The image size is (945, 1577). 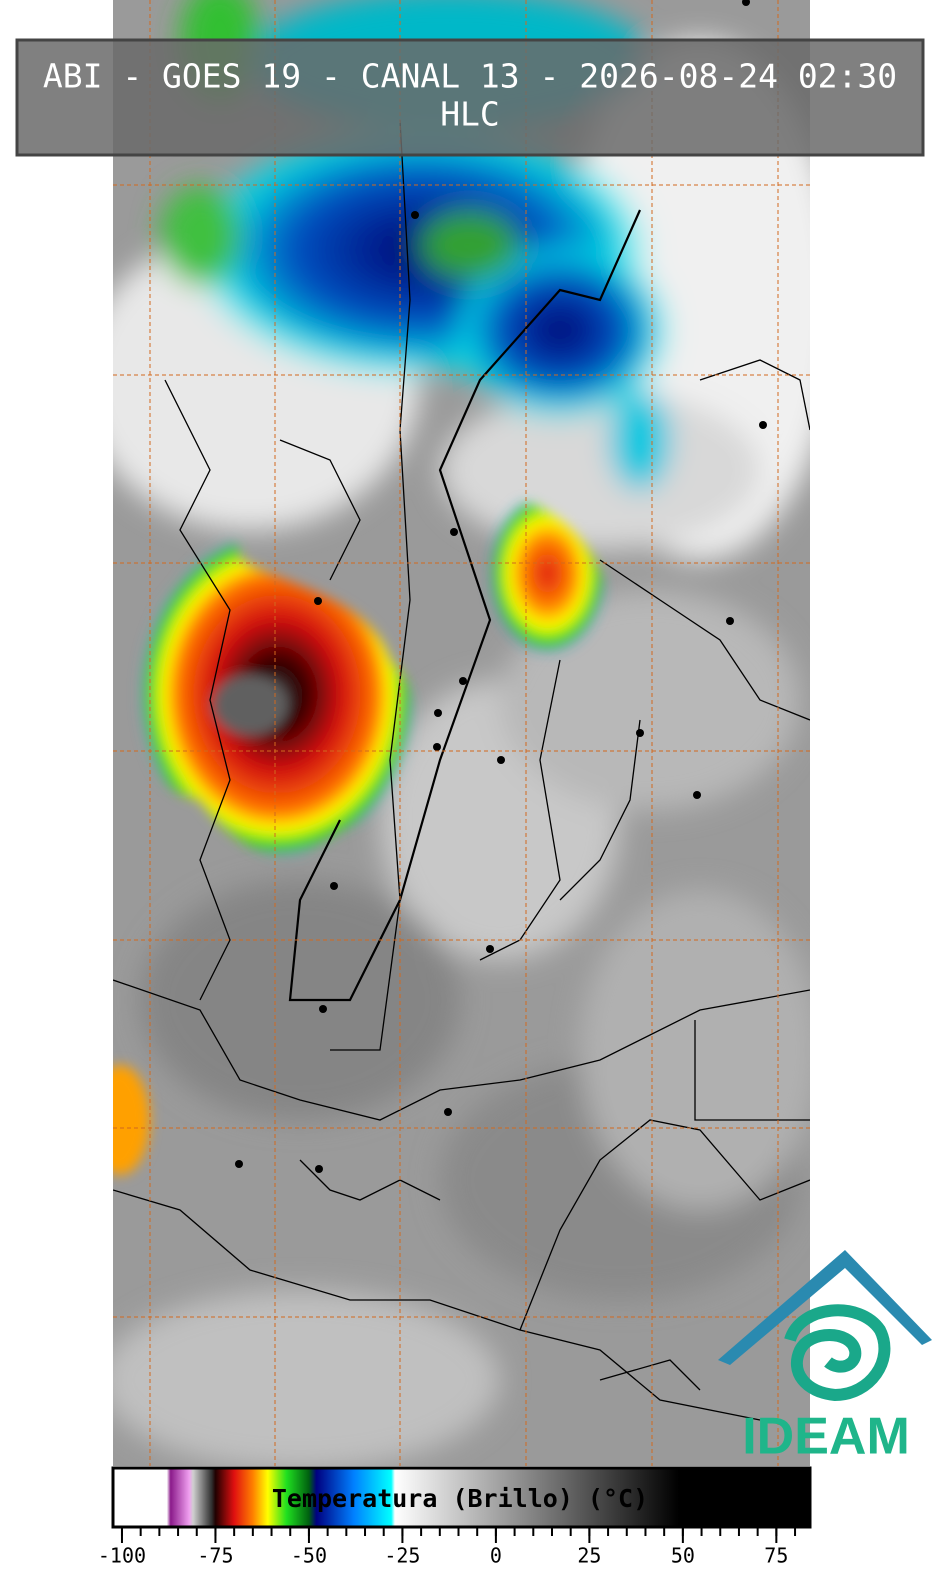 What do you see at coordinates (826, 1437) in the screenshot?
I see `logo-text: IDEAM` at bounding box center [826, 1437].